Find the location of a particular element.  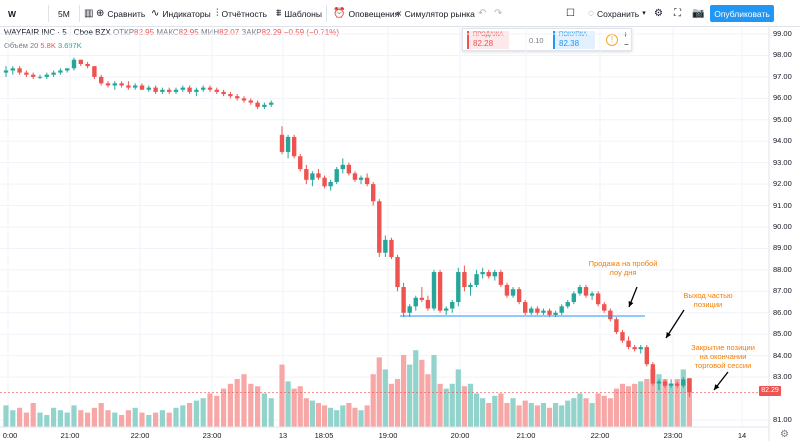

indicators-button: ∿ Индикаторы is located at coordinates (181, 13).